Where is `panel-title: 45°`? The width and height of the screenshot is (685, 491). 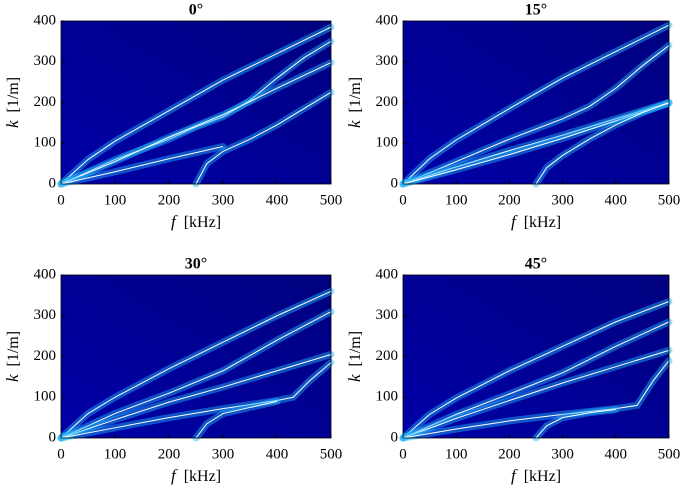
panel-title: 45° is located at coordinates (536, 264).